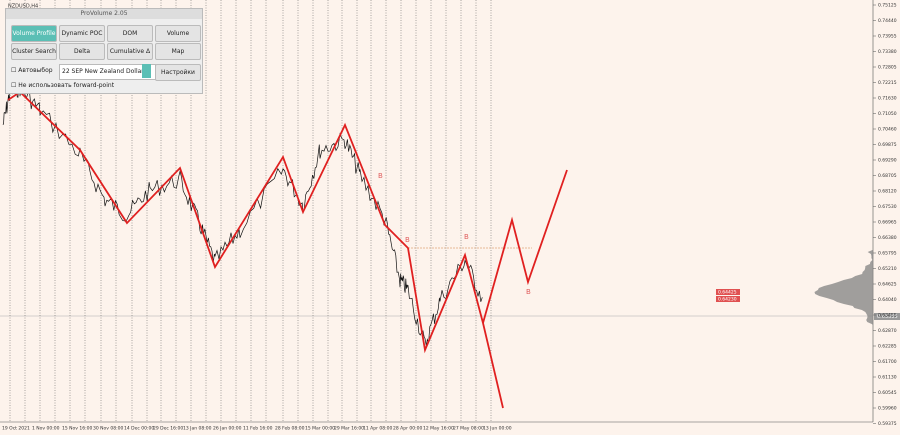 The image size is (900, 435). What do you see at coordinates (887, 21) in the screenshot?
I see `price-label: 0.74440` at bounding box center [887, 21].